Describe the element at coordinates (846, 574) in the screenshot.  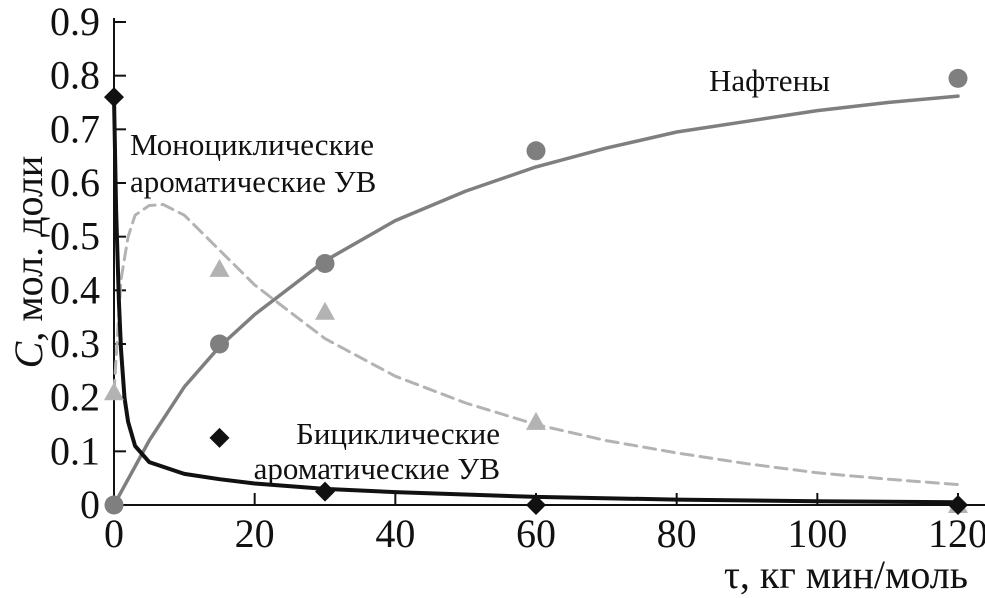
I see `x-axis-label: τ, кг мин/моль` at that location.